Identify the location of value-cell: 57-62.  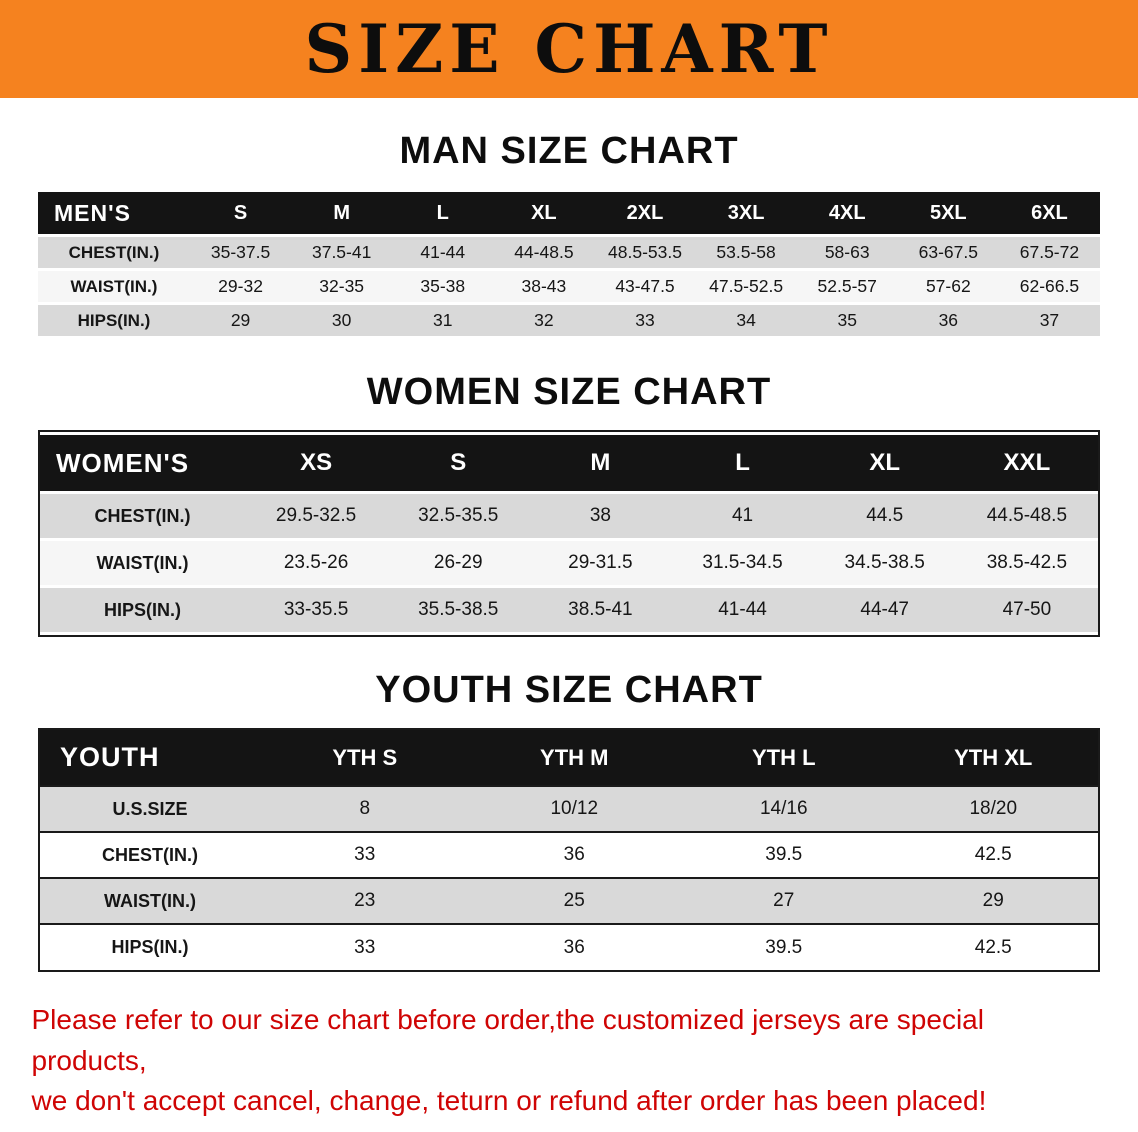
(948, 286).